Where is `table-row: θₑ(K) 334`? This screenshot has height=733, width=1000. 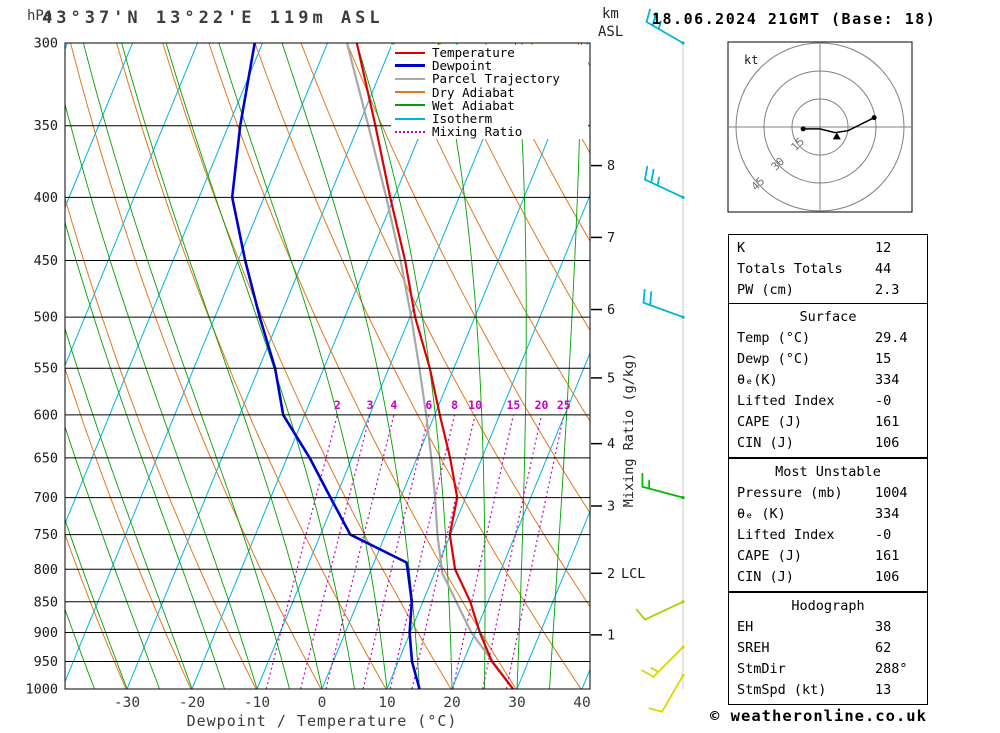
table-row: θₑ(K) 334 is located at coordinates (828, 380).